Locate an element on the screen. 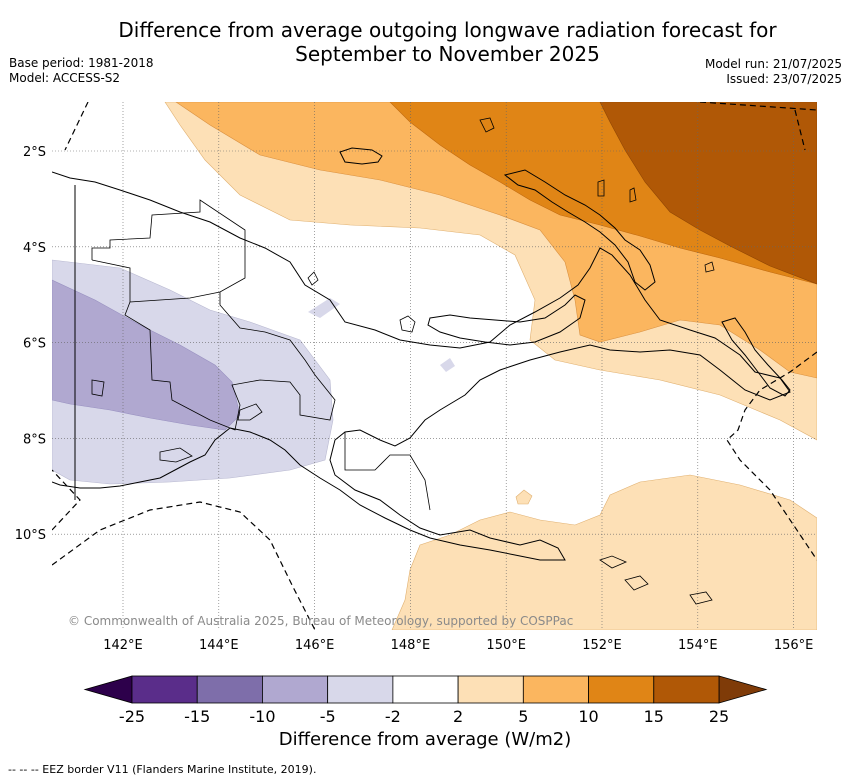  colorbar-extend-low is located at coordinates (108, 689).